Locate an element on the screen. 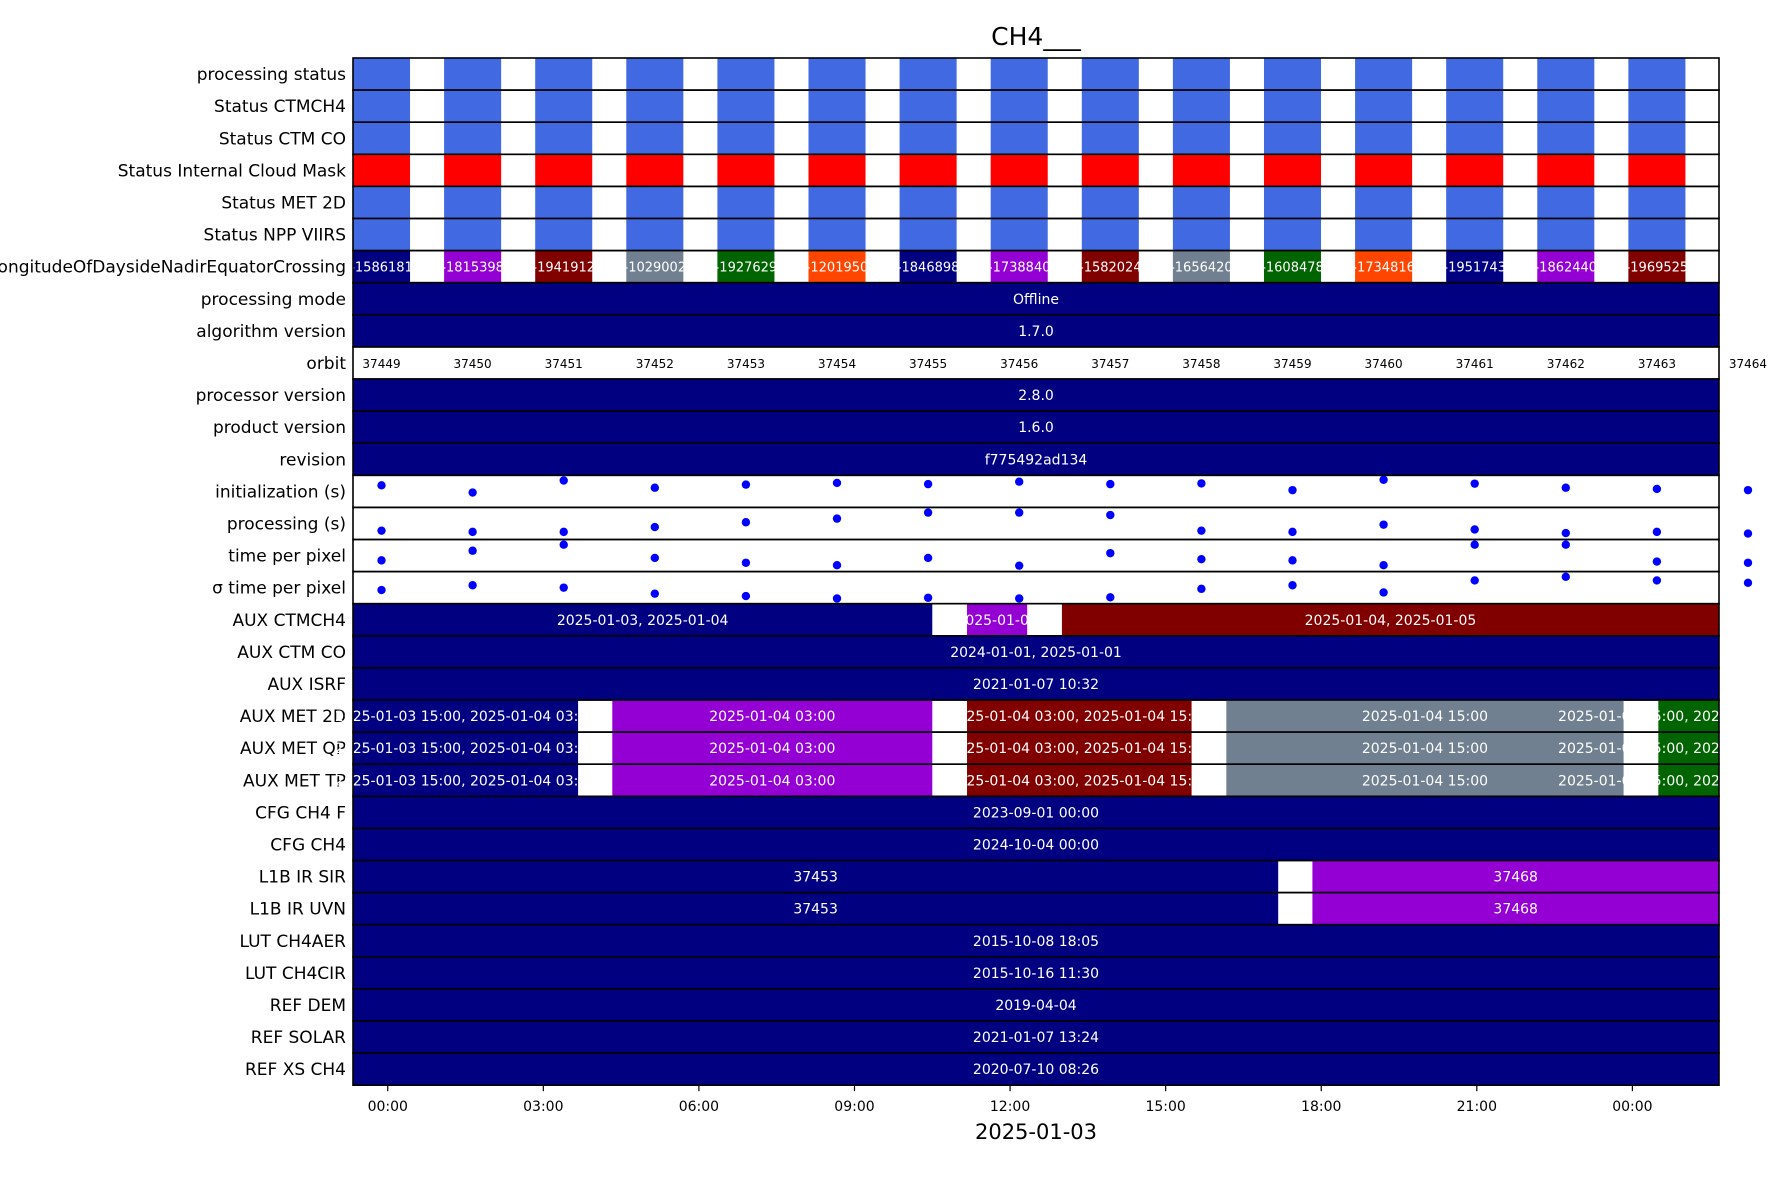 Image resolution: width=1771 pixels, height=1181 pixels. segment-label-algorithm-version-0: 1.7.0 is located at coordinates (1036, 332).